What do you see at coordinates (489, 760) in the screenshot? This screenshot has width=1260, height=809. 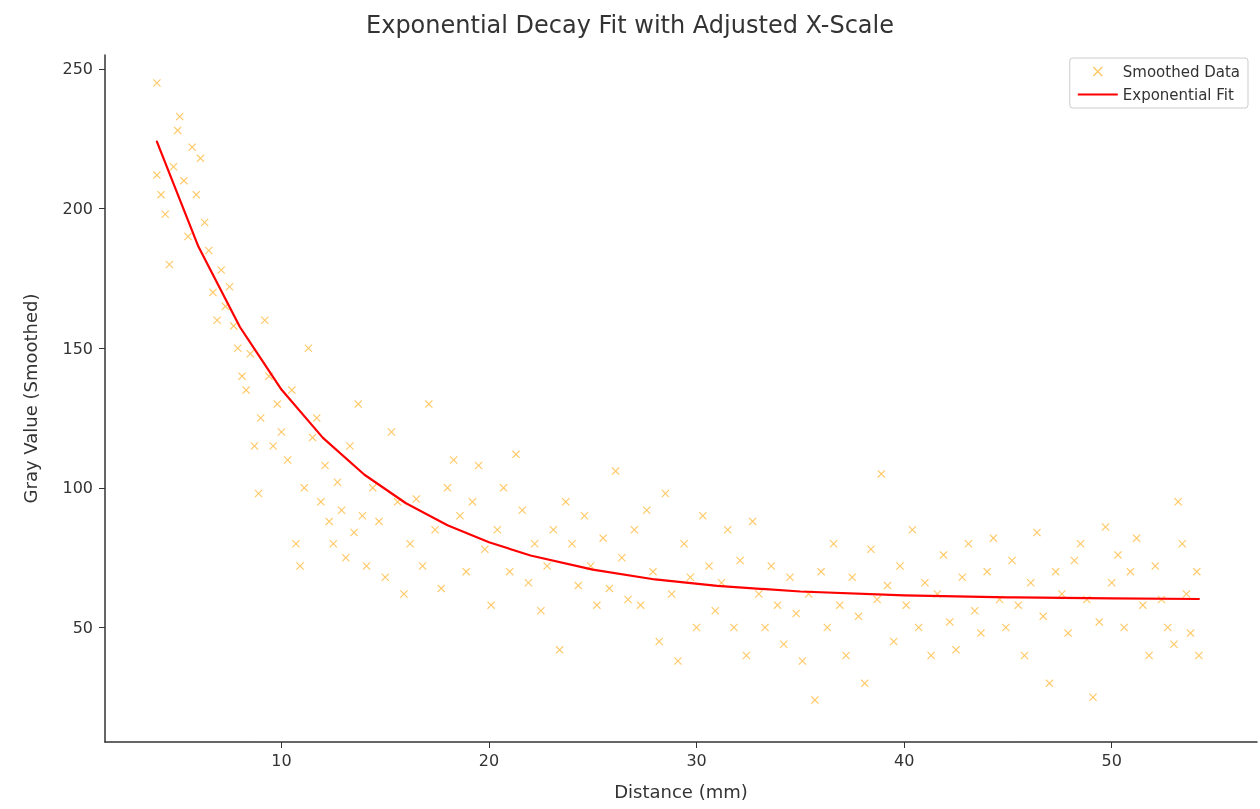 I see `x-tick-label: 20` at bounding box center [489, 760].